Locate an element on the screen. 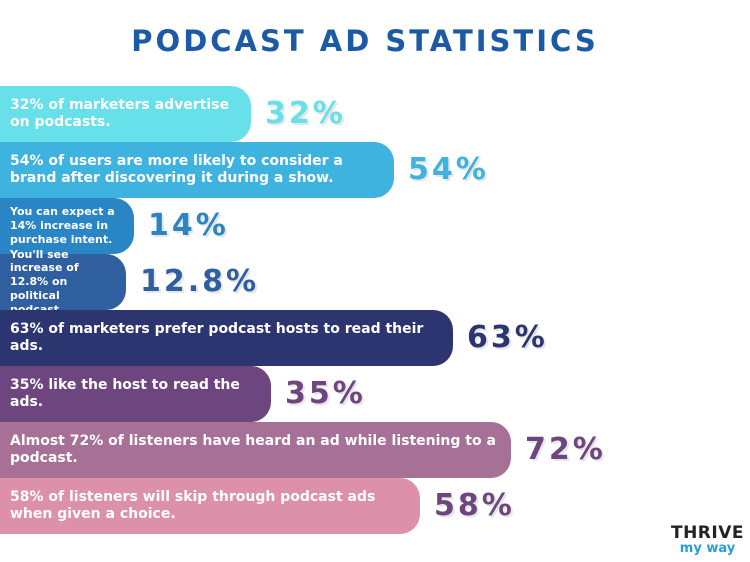  thrive-my-way-logo: THRIVE my way is located at coordinates (707, 540).